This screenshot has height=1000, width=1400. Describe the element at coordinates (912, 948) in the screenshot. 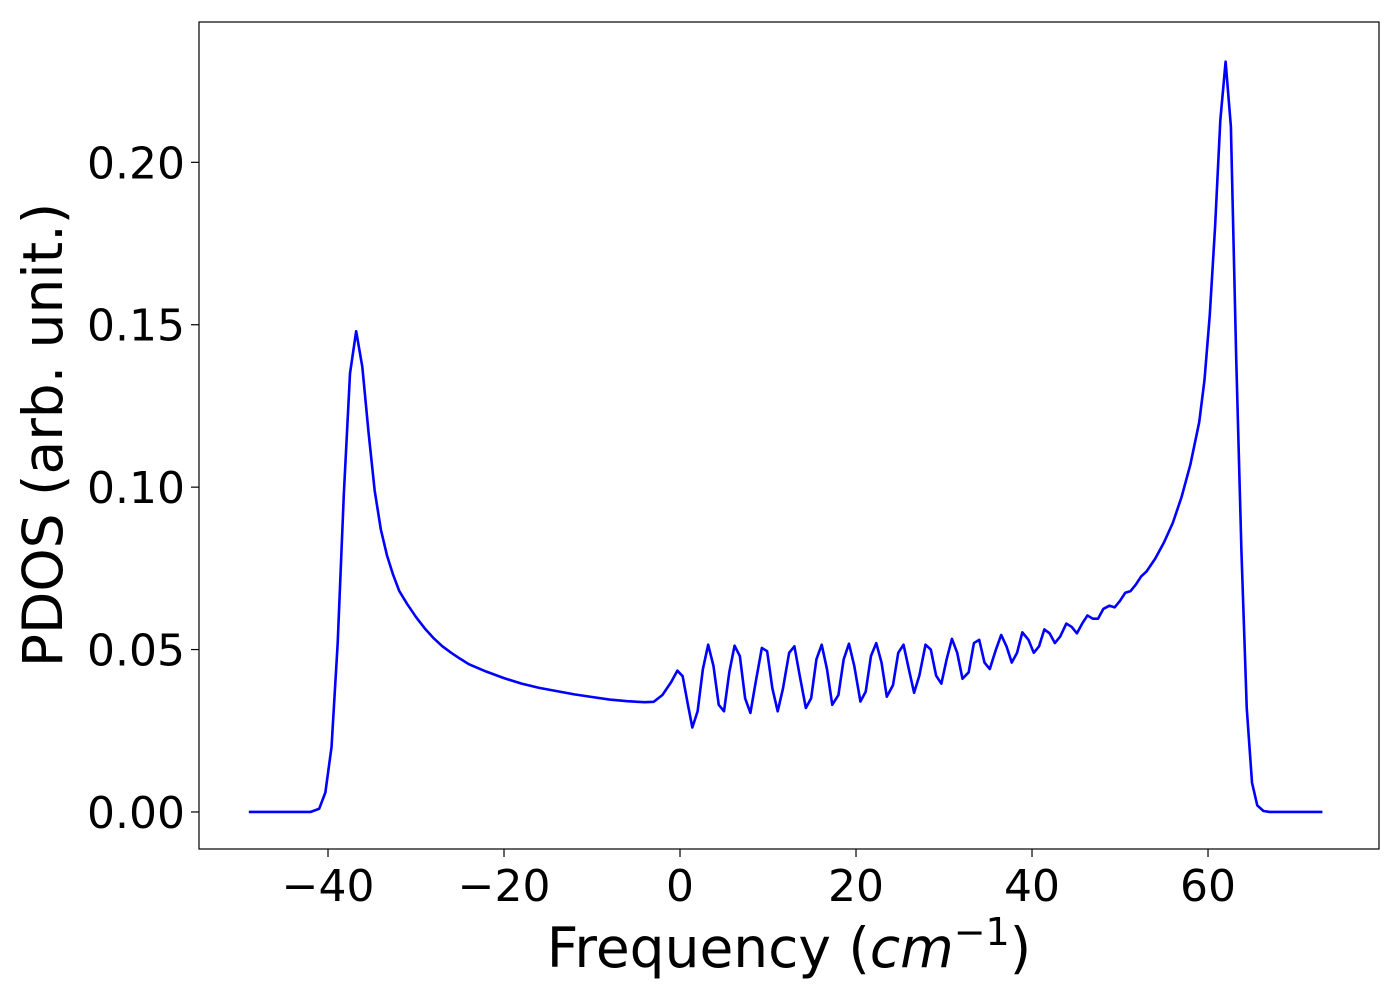

I see `x-label-unit: cm` at that location.